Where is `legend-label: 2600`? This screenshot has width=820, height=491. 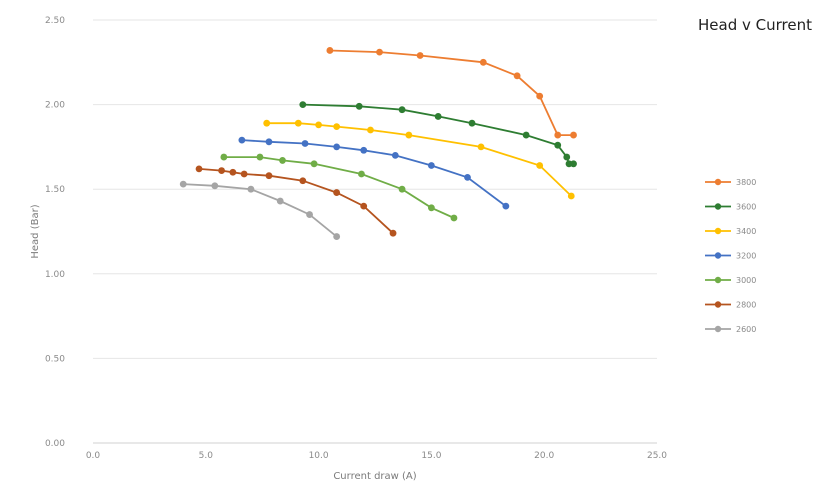
legend-label: 2600 is located at coordinates (746, 329).